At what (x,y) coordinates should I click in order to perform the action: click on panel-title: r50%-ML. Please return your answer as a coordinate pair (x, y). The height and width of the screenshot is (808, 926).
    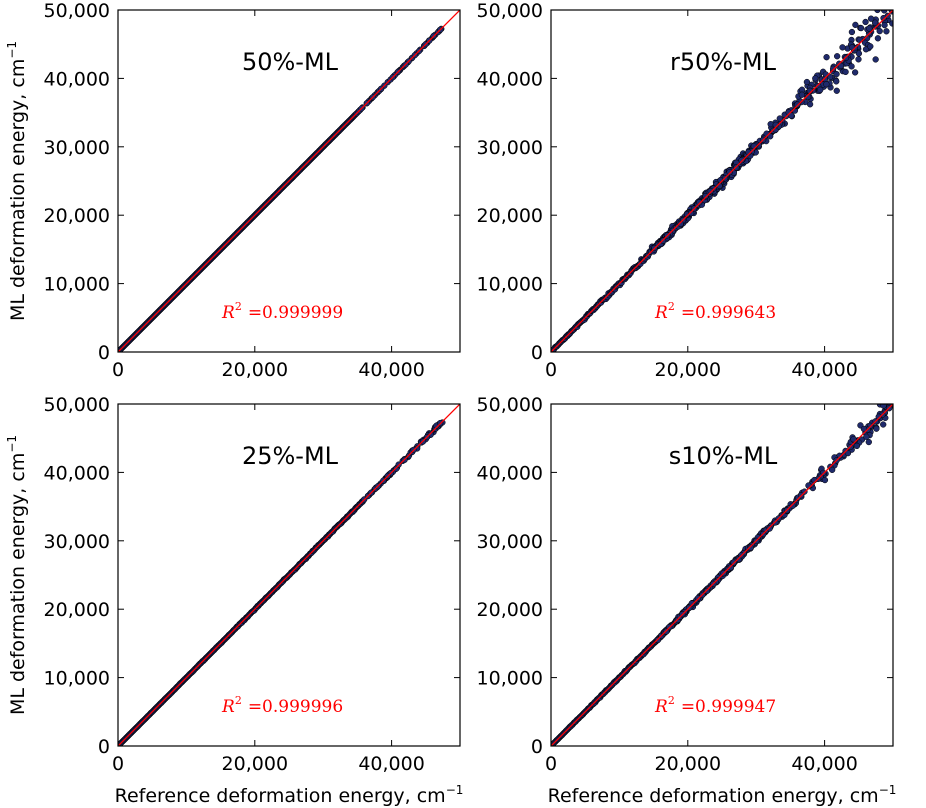
    Looking at the image, I should click on (723, 62).